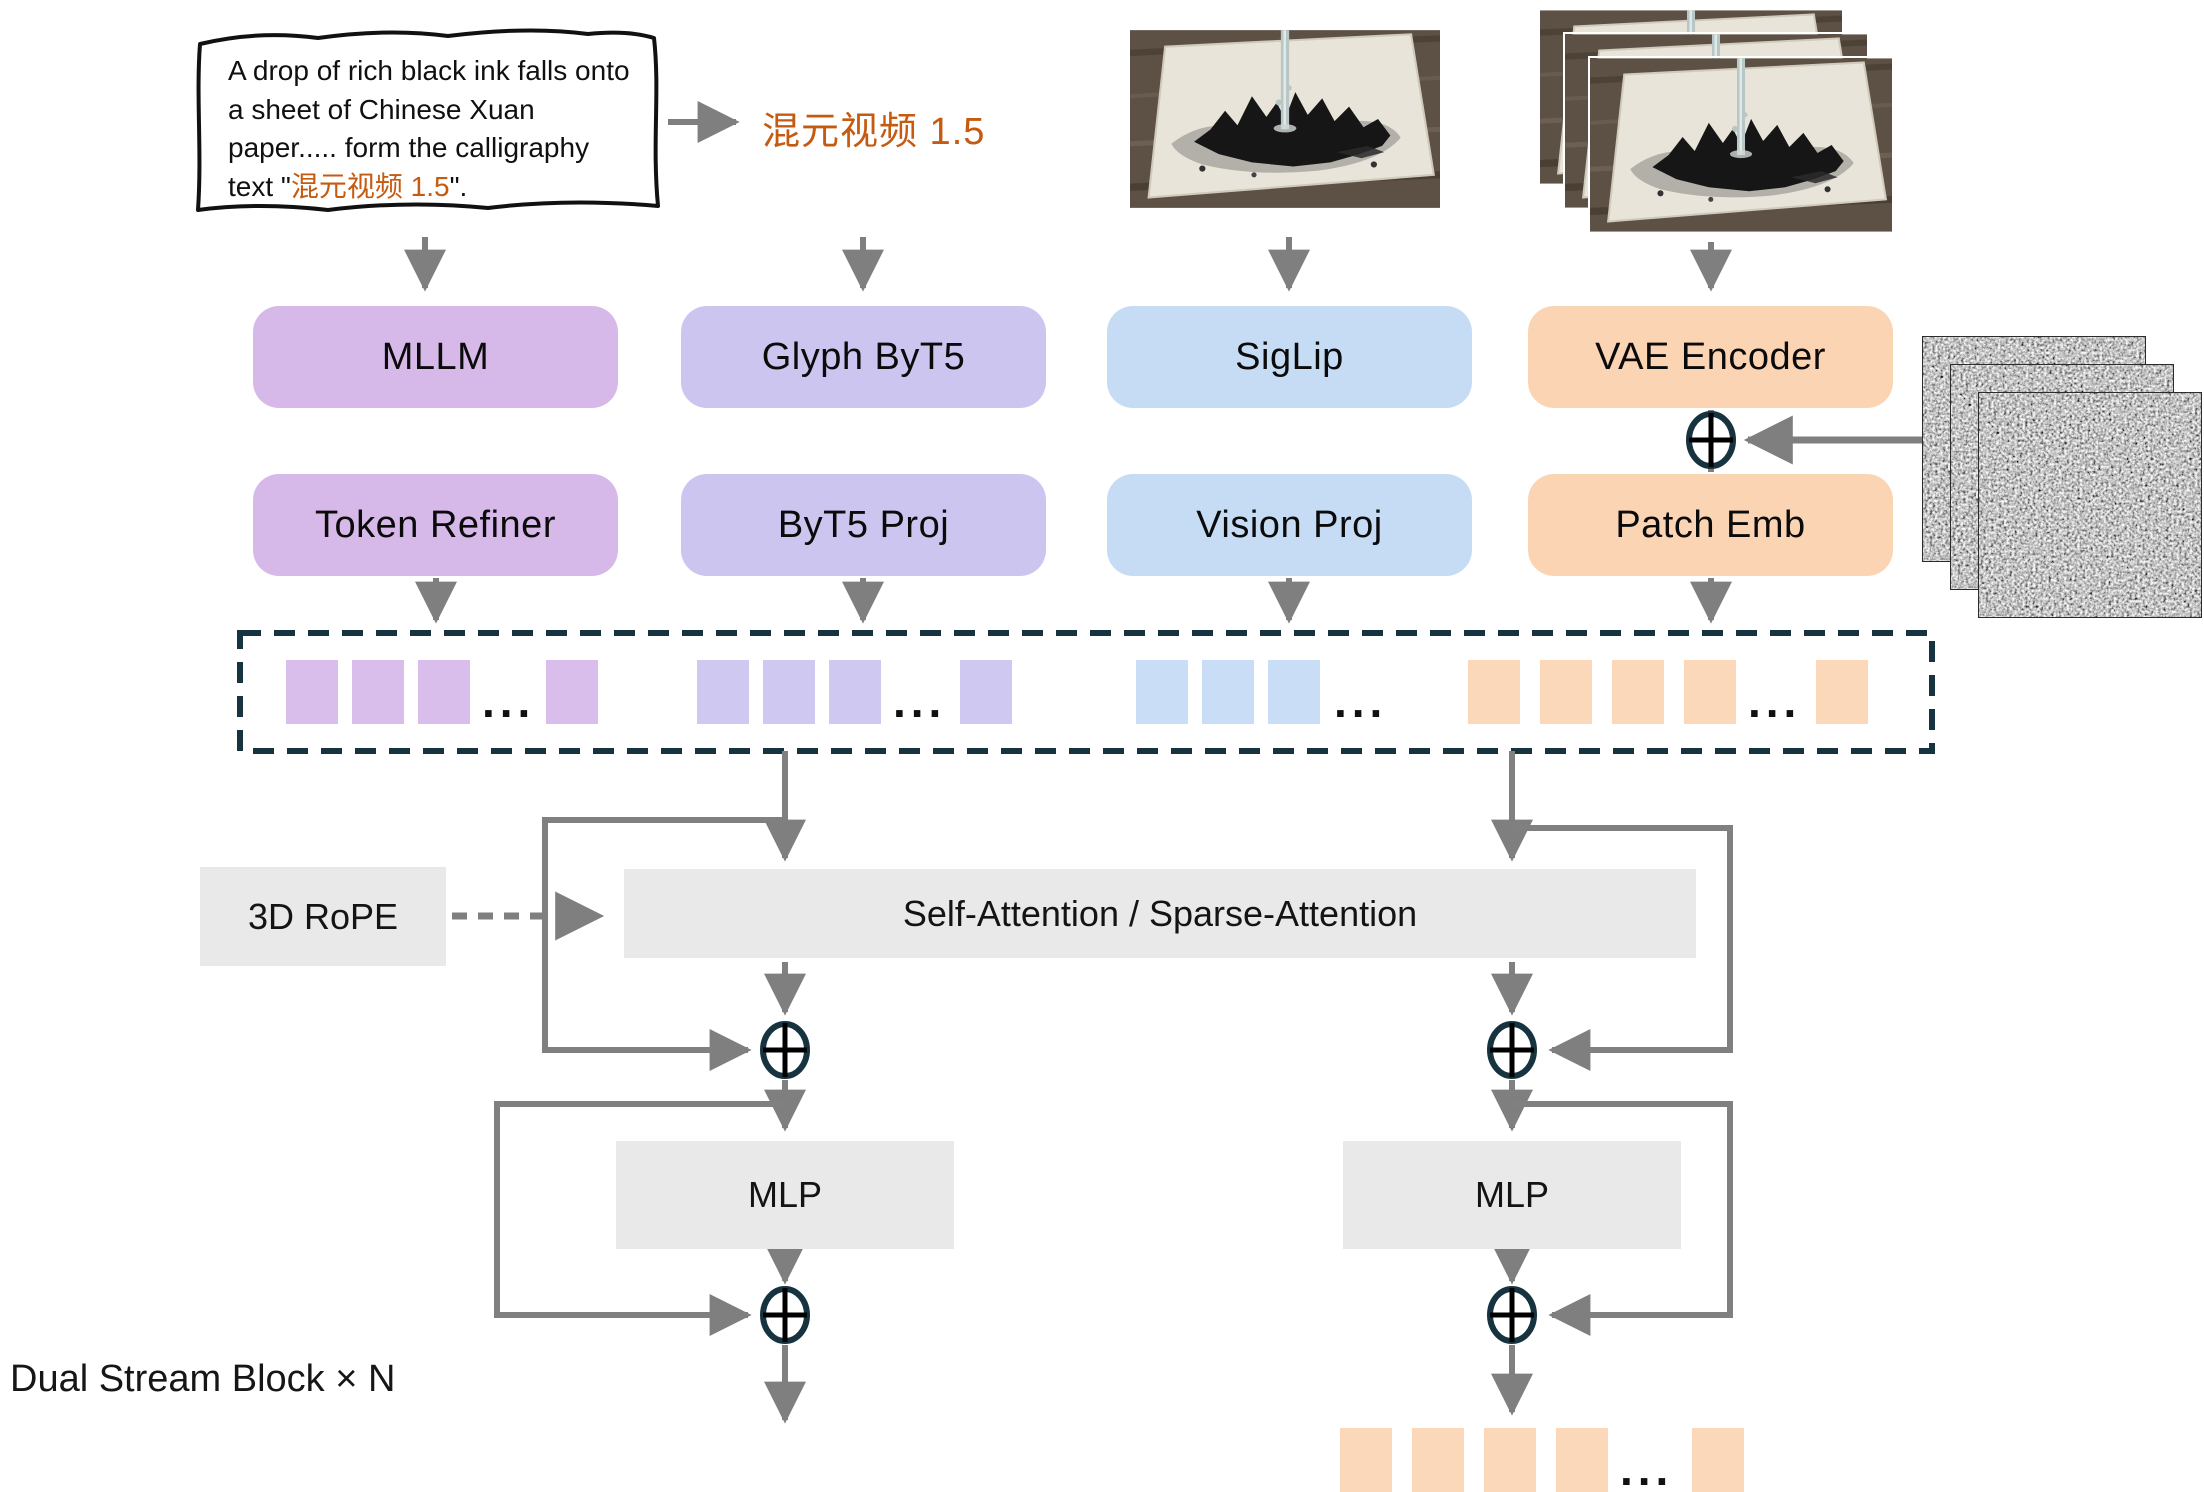 This screenshot has width=2204, height=1492. I want to click on vae-encoder-label: VAE Encoder, so click(1710, 356).